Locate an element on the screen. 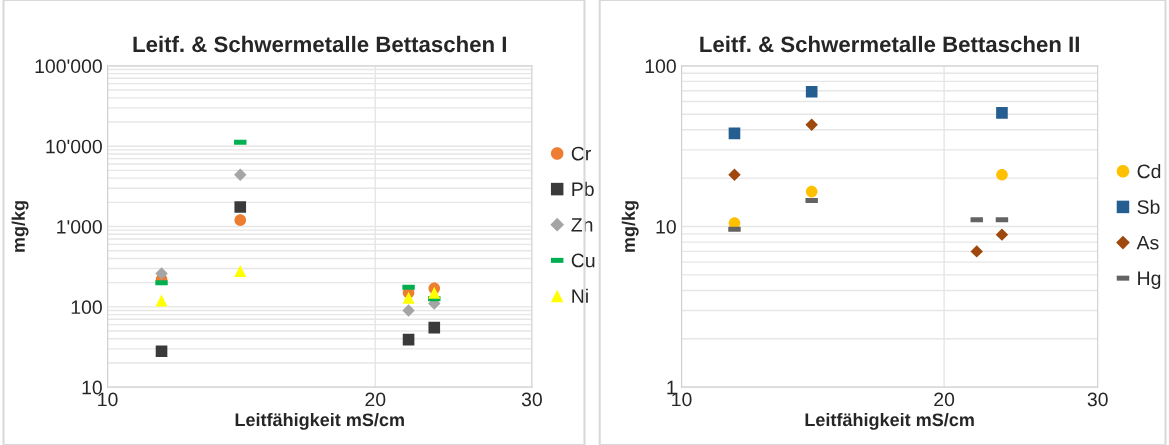 This screenshot has width=1169, height=445. legend-label: Hg is located at coordinates (1149, 280).